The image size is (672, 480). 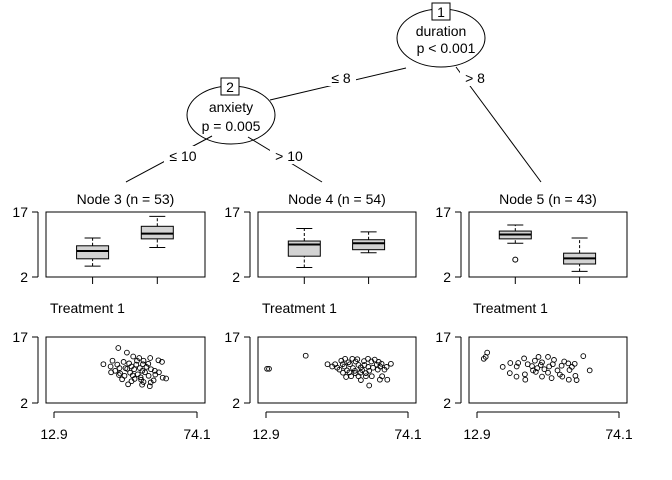 I want to click on boxplot-node-4: Node 4 (n = 54) 17 2 Treatment 1, so click(x=320, y=253).